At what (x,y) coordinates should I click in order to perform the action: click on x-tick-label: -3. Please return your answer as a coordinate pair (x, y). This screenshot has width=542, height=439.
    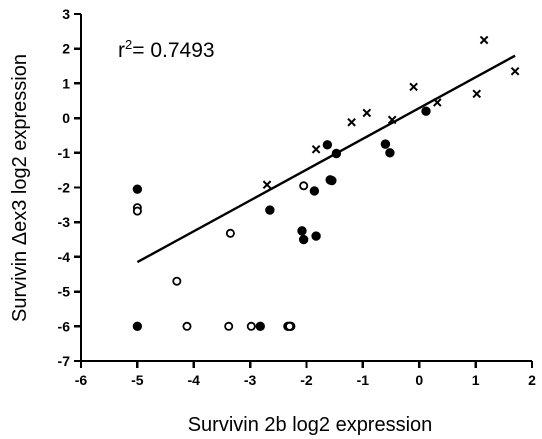
    Looking at the image, I should click on (250, 380).